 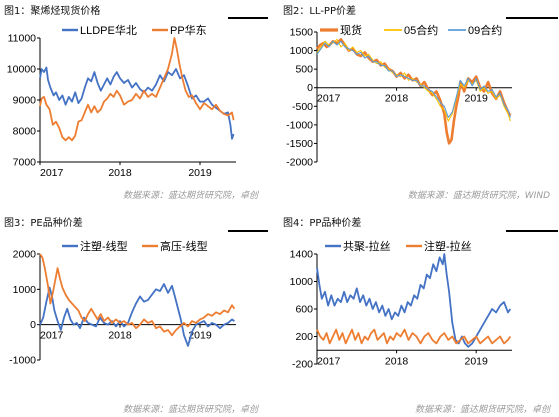 What do you see at coordinates (302, 365) in the screenshot?
I see `y-tick-label: -200` at bounding box center [302, 365].